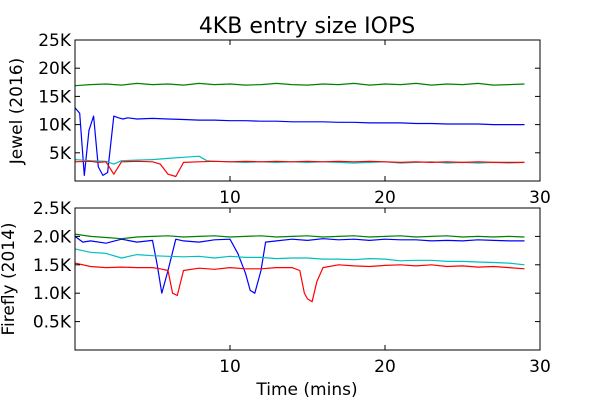  Describe the element at coordinates (299, 169) in the screenshot. I see `top-panel-series-red-line` at that location.